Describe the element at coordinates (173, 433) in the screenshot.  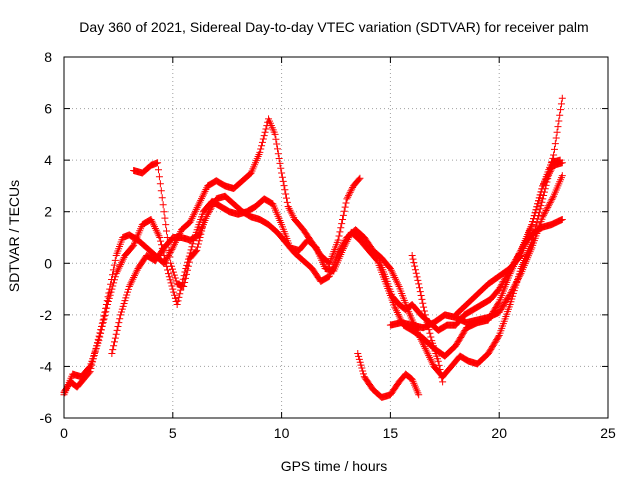
I see `x-tick-label: 5` at that location.